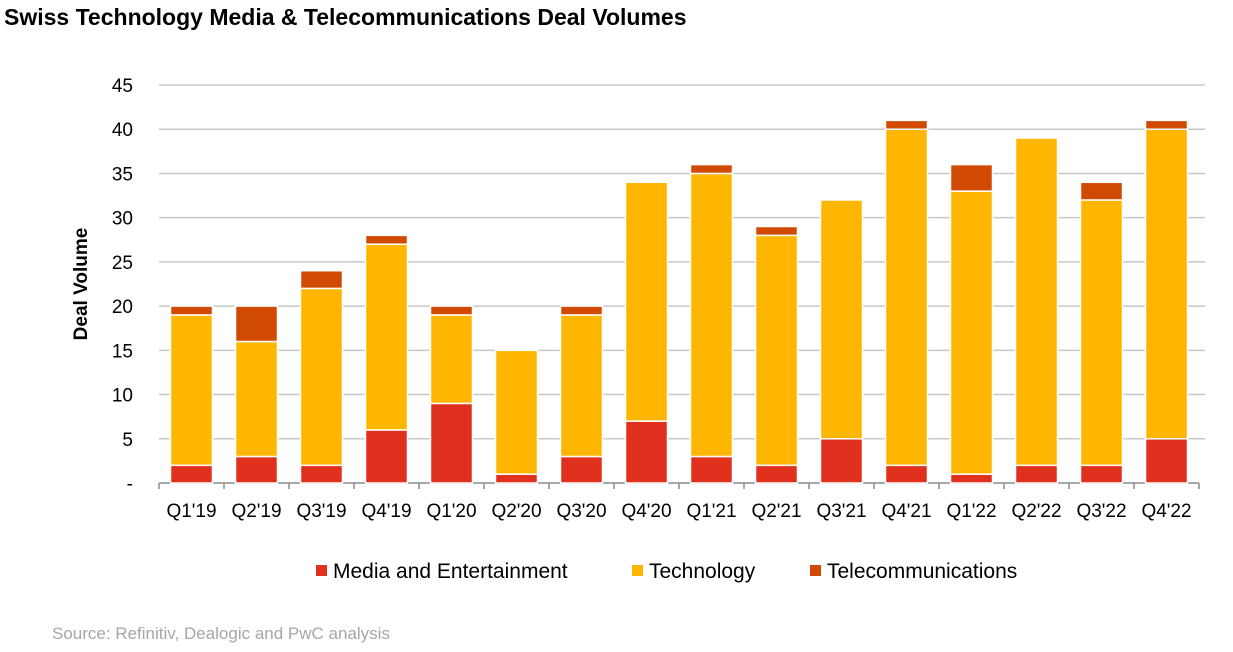 Image resolution: width=1233 pixels, height=652 pixels. Describe the element at coordinates (122, 130) in the screenshot. I see `y-tick-label: 40` at that location.